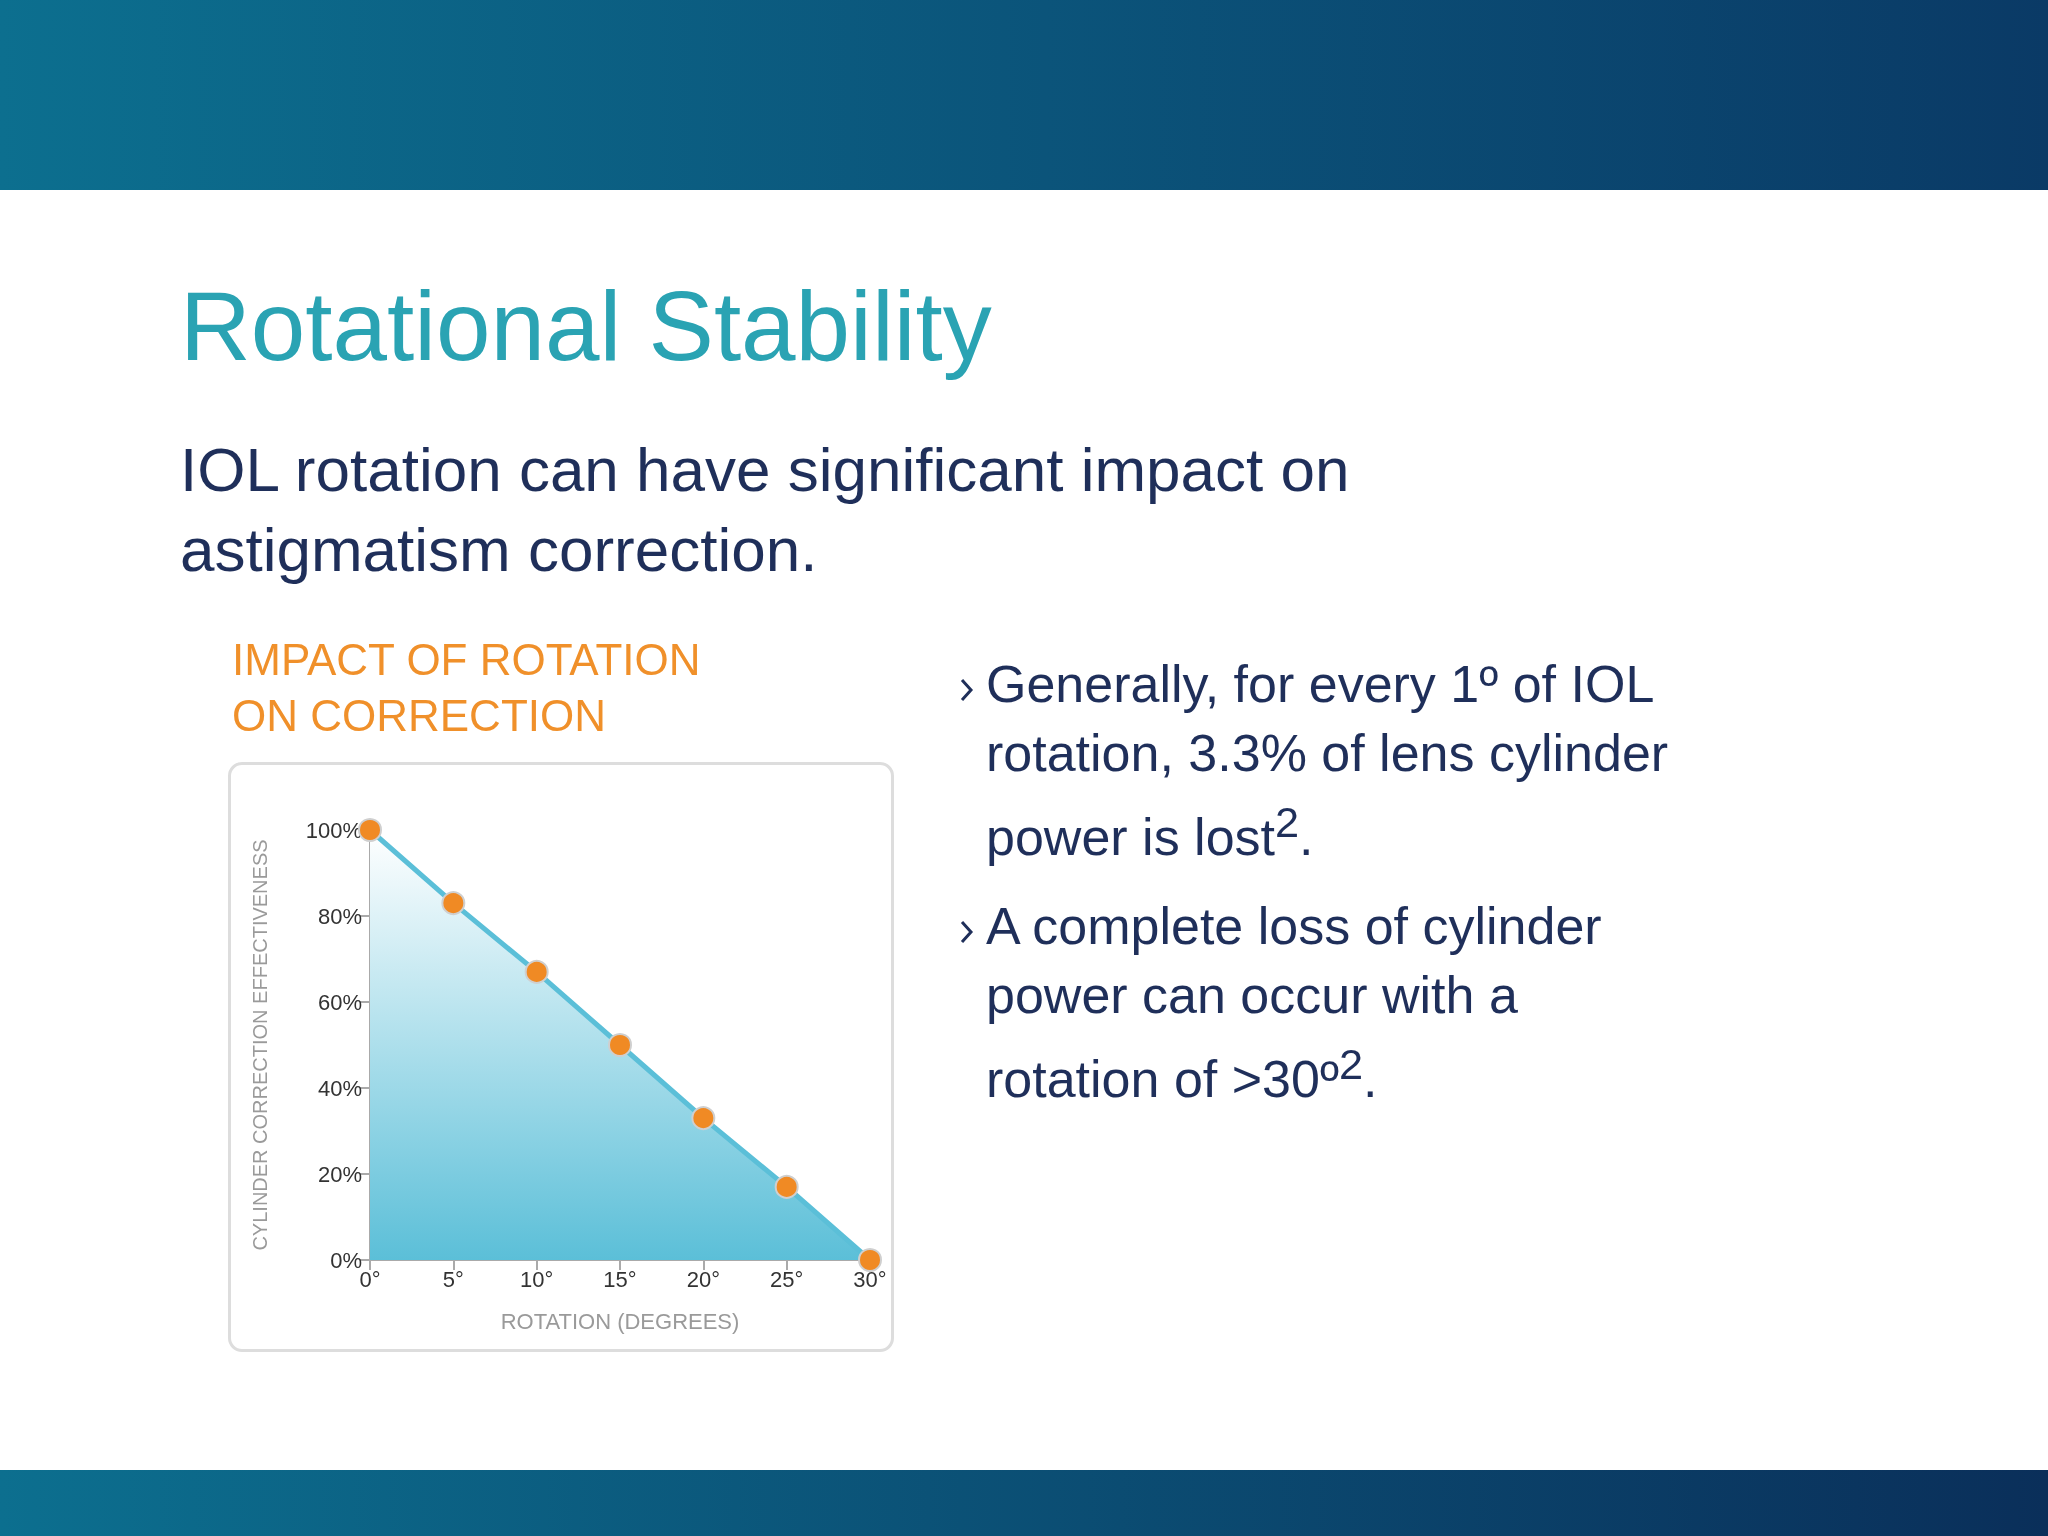 The height and width of the screenshot is (1536, 2048). Describe the element at coordinates (703, 1279) in the screenshot. I see `x-tick-label: 20°` at that location.